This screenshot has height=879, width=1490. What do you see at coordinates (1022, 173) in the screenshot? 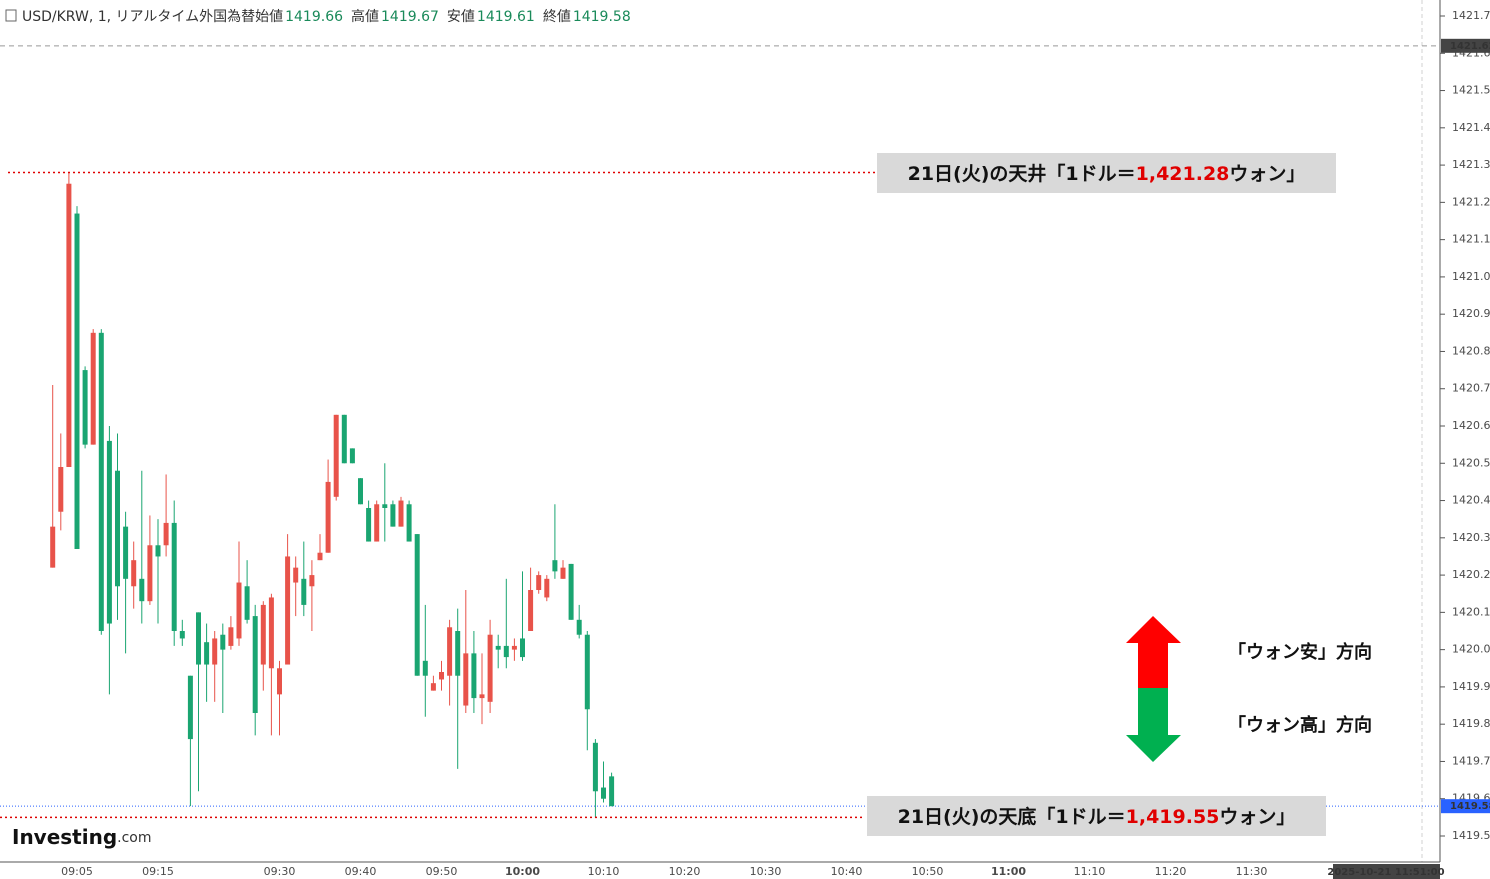
I see `annotation-prefix: 21日(火)の天井「1ドル＝` at bounding box center [1022, 173].